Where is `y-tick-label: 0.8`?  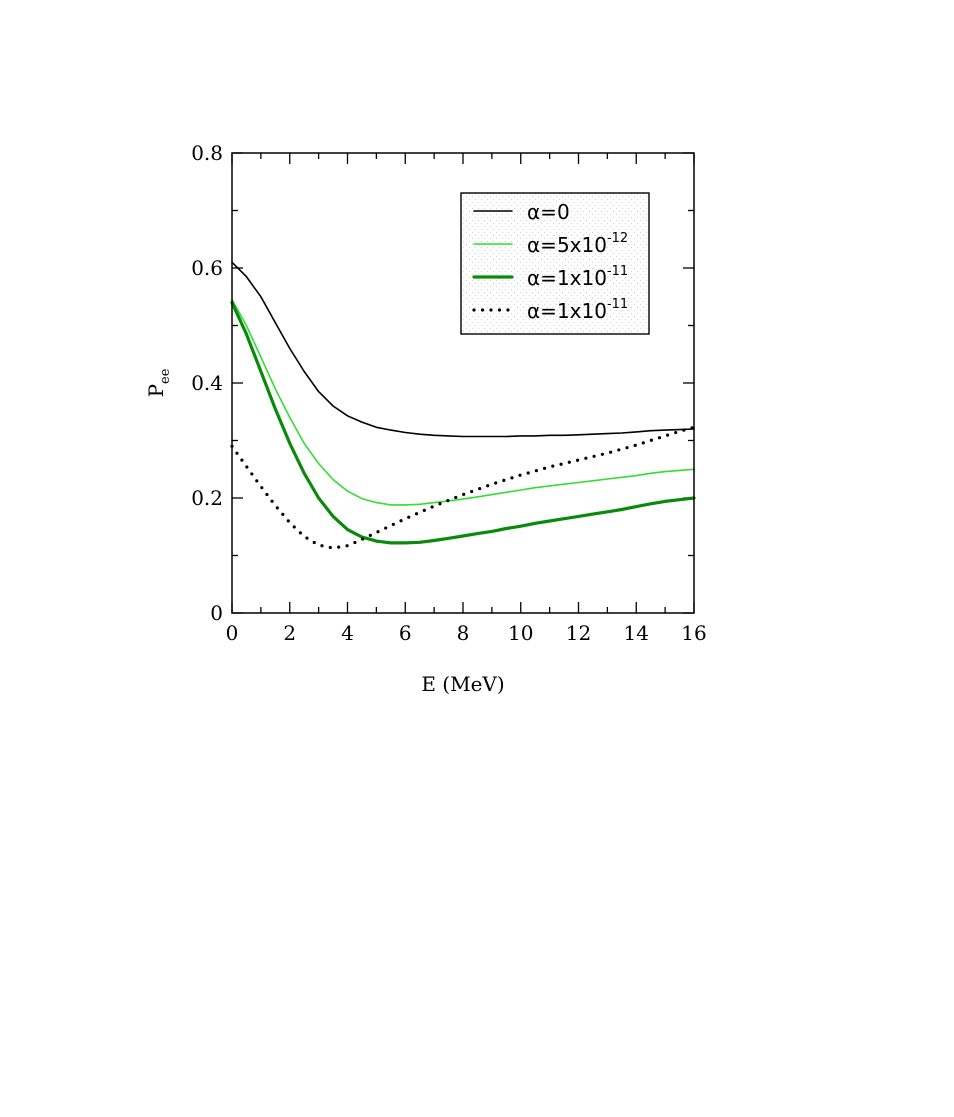 y-tick-label: 0.8 is located at coordinates (207, 153).